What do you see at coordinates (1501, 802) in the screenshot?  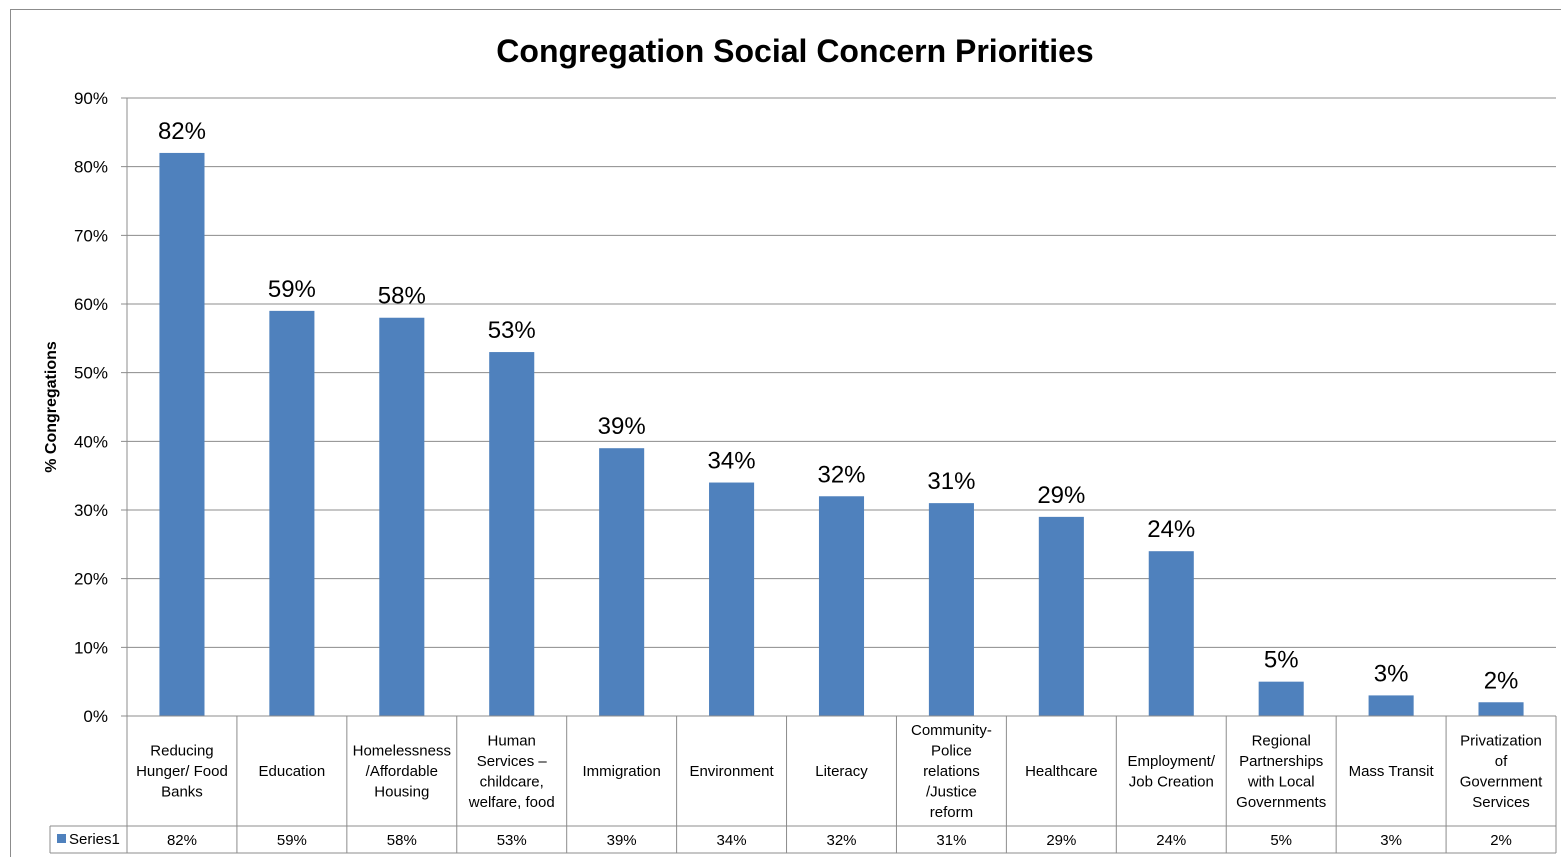 I see `x-category-label: Services` at bounding box center [1501, 802].